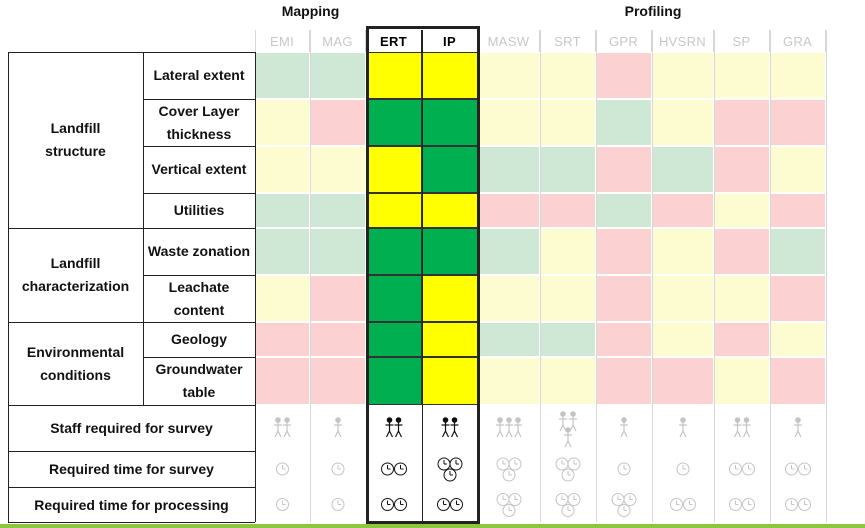  Describe the element at coordinates (75, 139) in the screenshot. I see `row-group-label: Landfill structure` at that location.